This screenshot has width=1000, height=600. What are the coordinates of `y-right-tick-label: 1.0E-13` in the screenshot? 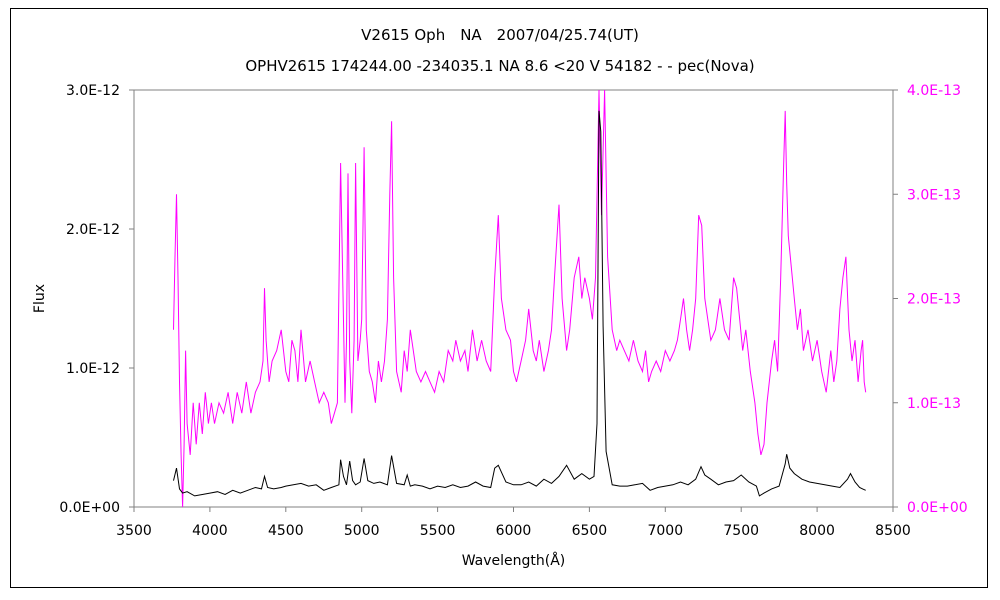 It's located at (934, 404).